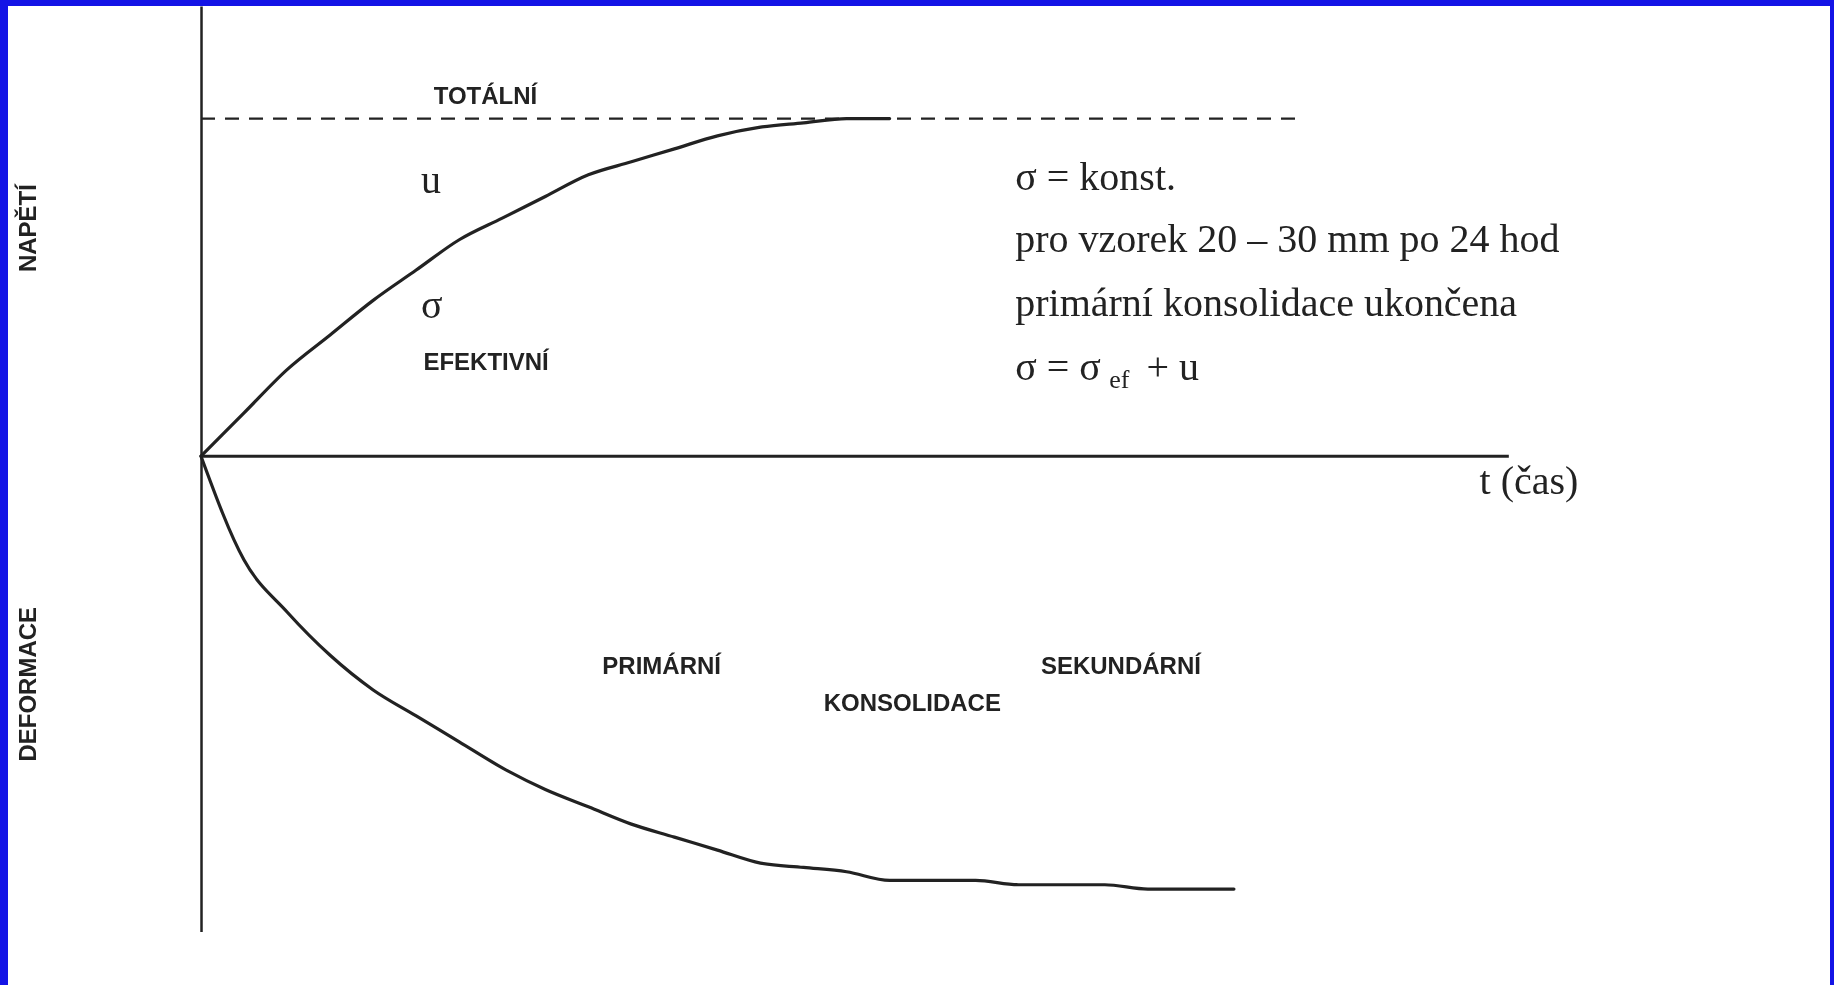  What do you see at coordinates (28, 227) in the screenshot?
I see `text: NAPĚTÍ` at bounding box center [28, 227].